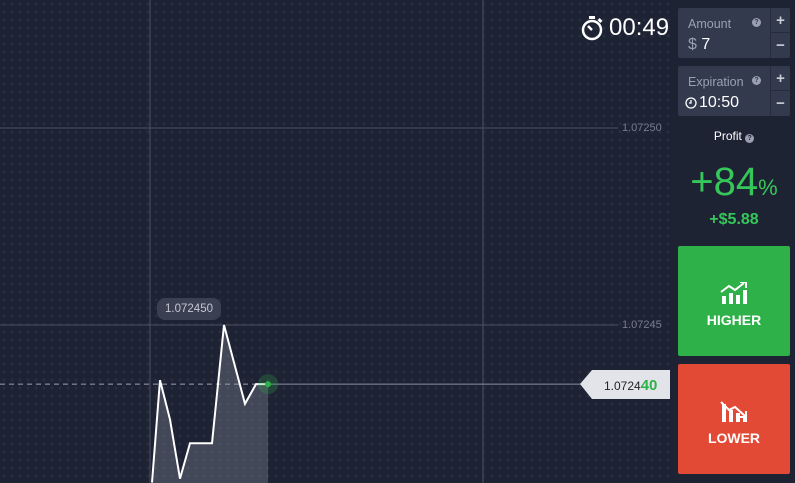 The height and width of the screenshot is (483, 795). I want to click on price-area, so click(210, 404).